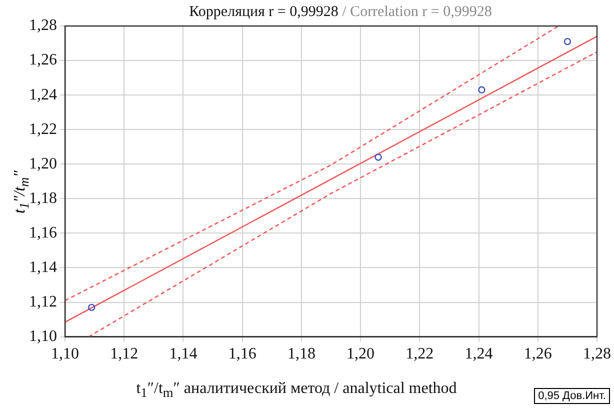  What do you see at coordinates (263, 12) in the screenshot?
I see `chart-title: Корреляция r = 0,99928` at bounding box center [263, 12].